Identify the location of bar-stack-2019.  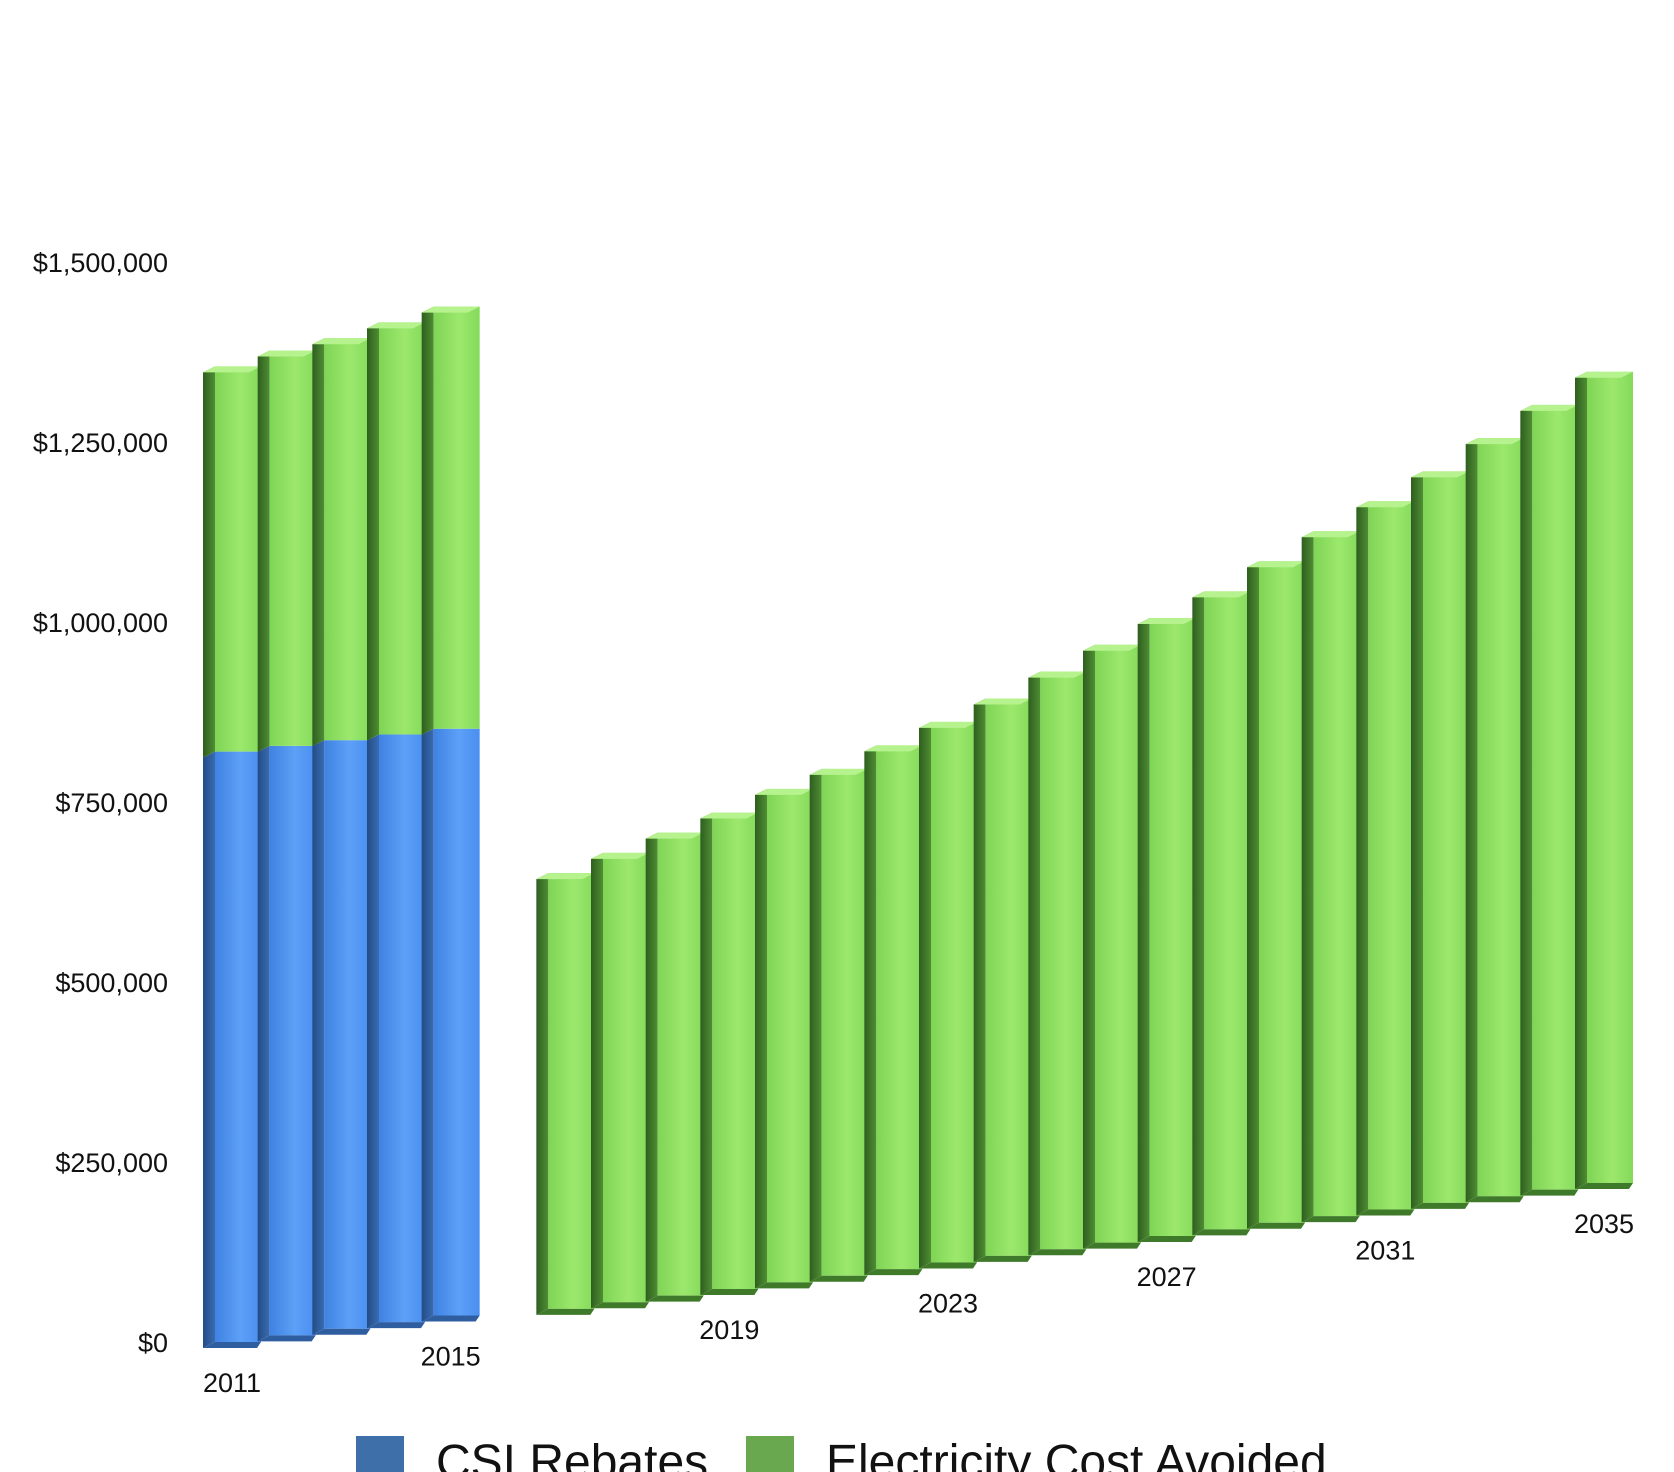
(729, 1053).